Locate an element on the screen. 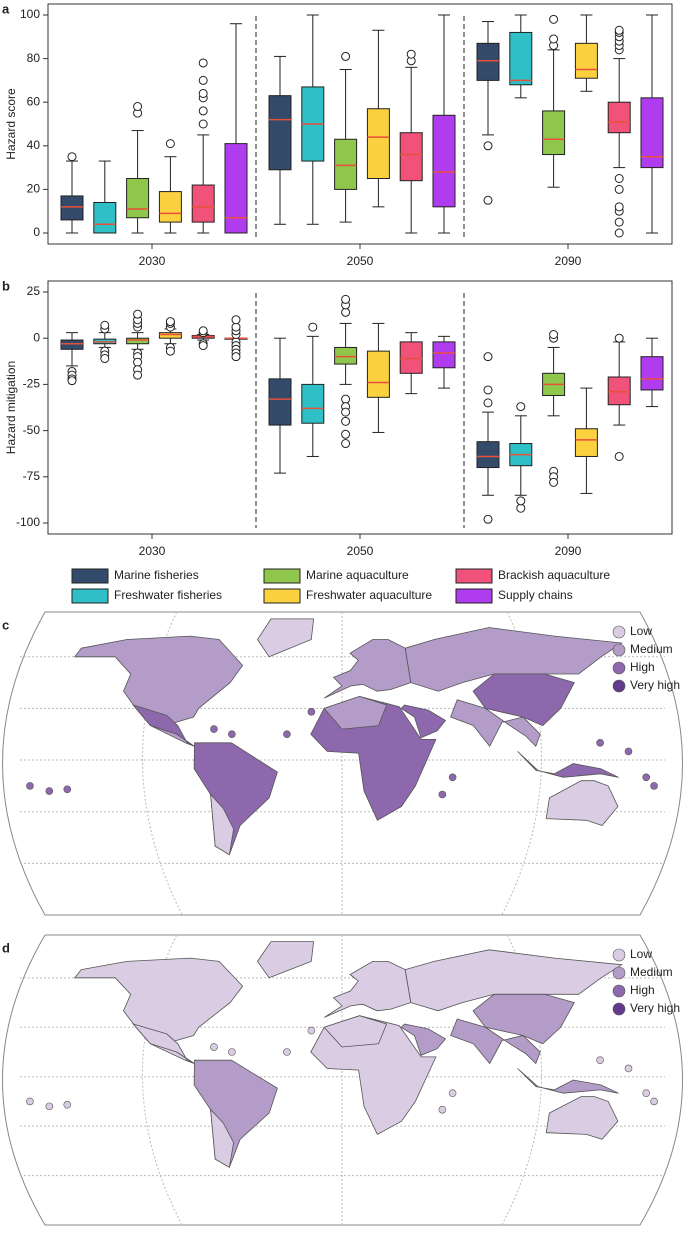 The width and height of the screenshot is (685, 1237). y-tick-label: -100 is located at coordinates (28, 522).